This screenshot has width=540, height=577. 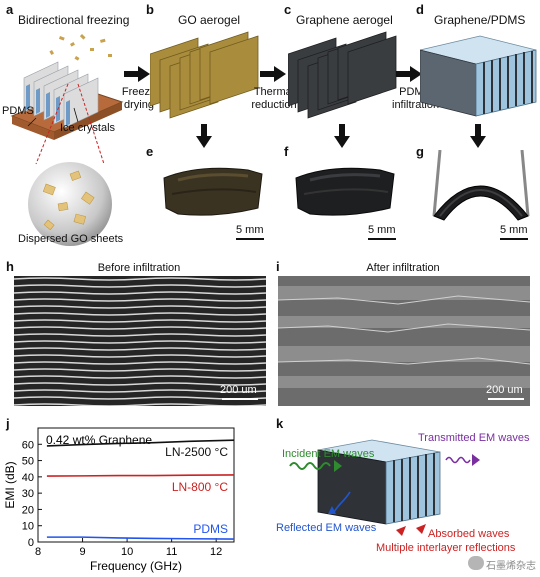 What do you see at coordinates (18, 111) in the screenshot?
I see `pdms-label: PDMS` at bounding box center [18, 111].